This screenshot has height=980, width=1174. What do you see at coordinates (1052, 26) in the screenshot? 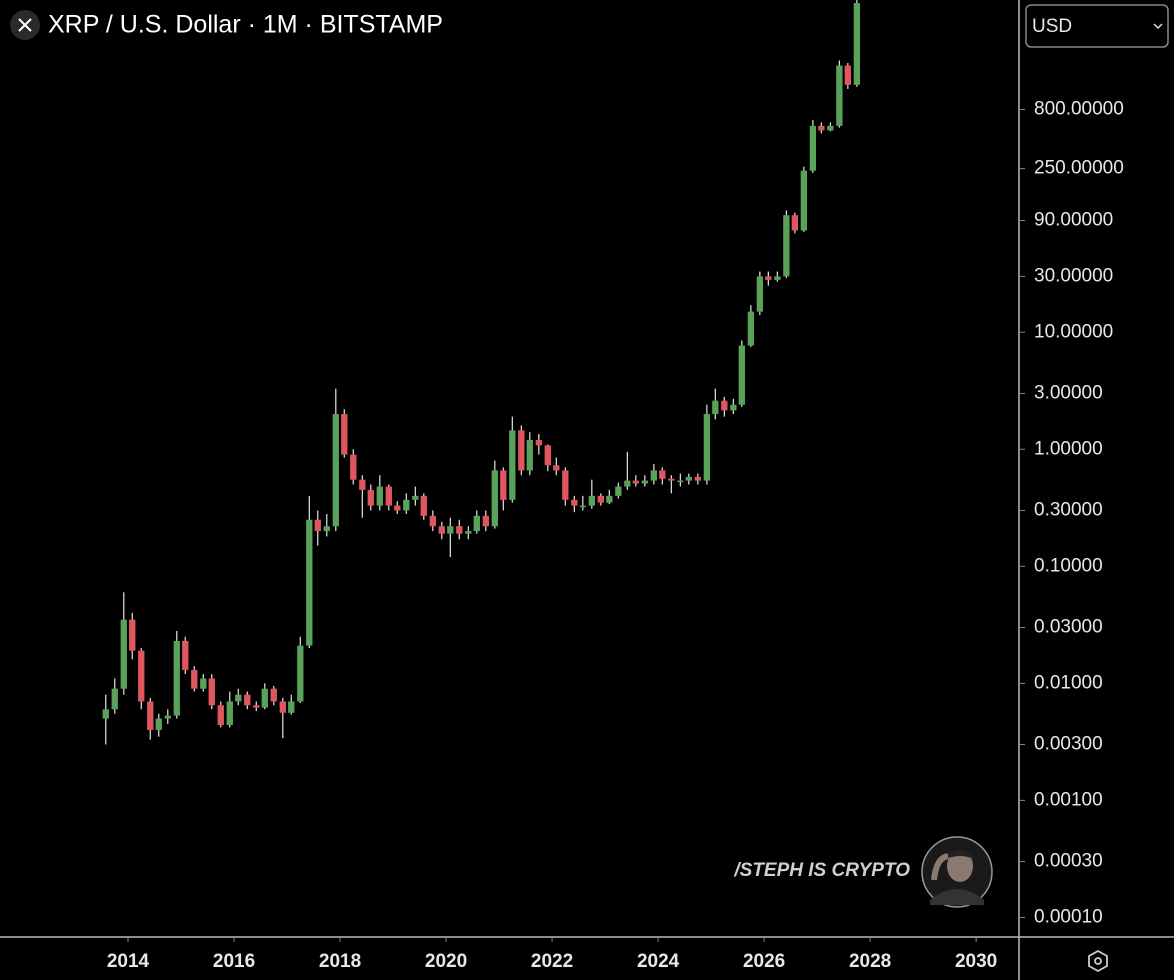
I see `currency-label: USD` at bounding box center [1052, 26].